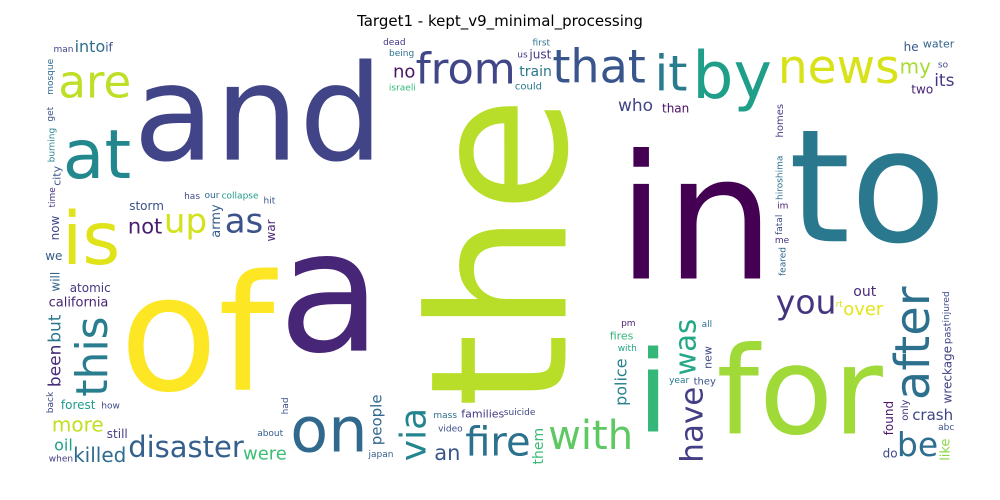 This screenshot has height=500, width=1000. Describe the element at coordinates (539, 55) in the screenshot. I see `word-just: just` at that location.